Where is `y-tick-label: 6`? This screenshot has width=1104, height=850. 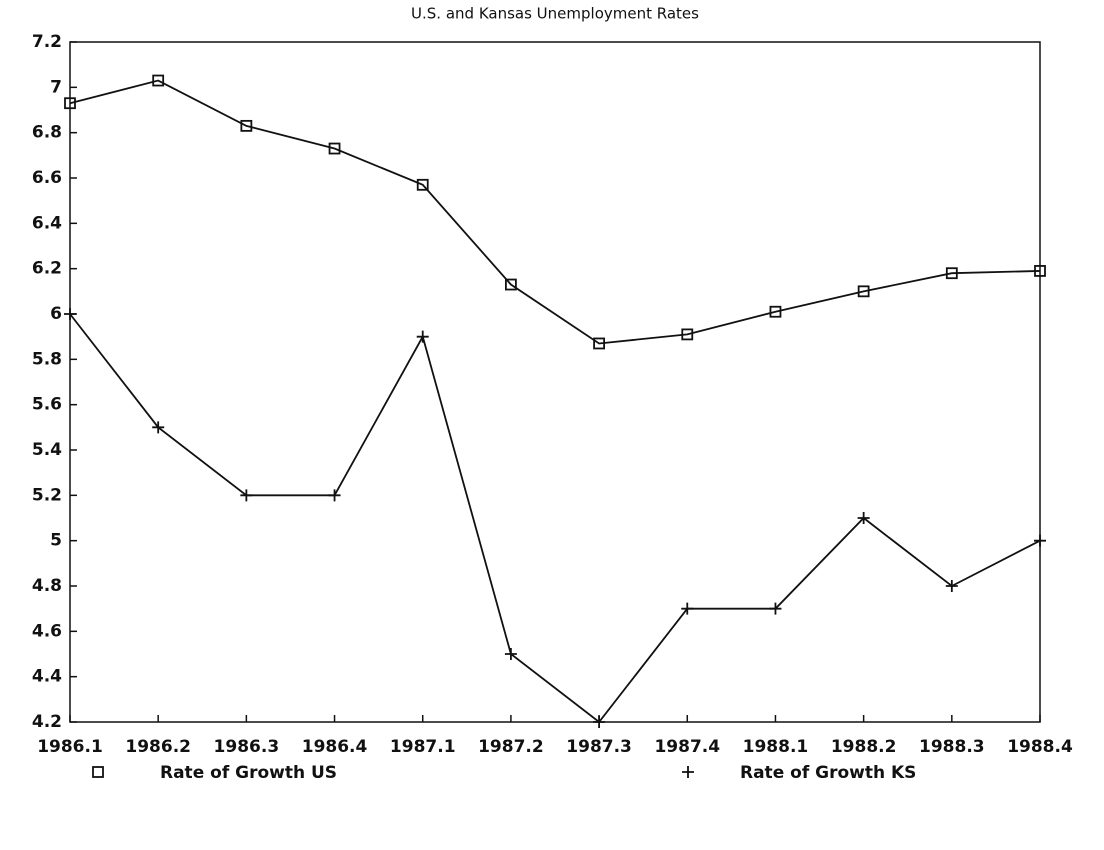
y-tick-label: 6 is located at coordinates (56, 314).